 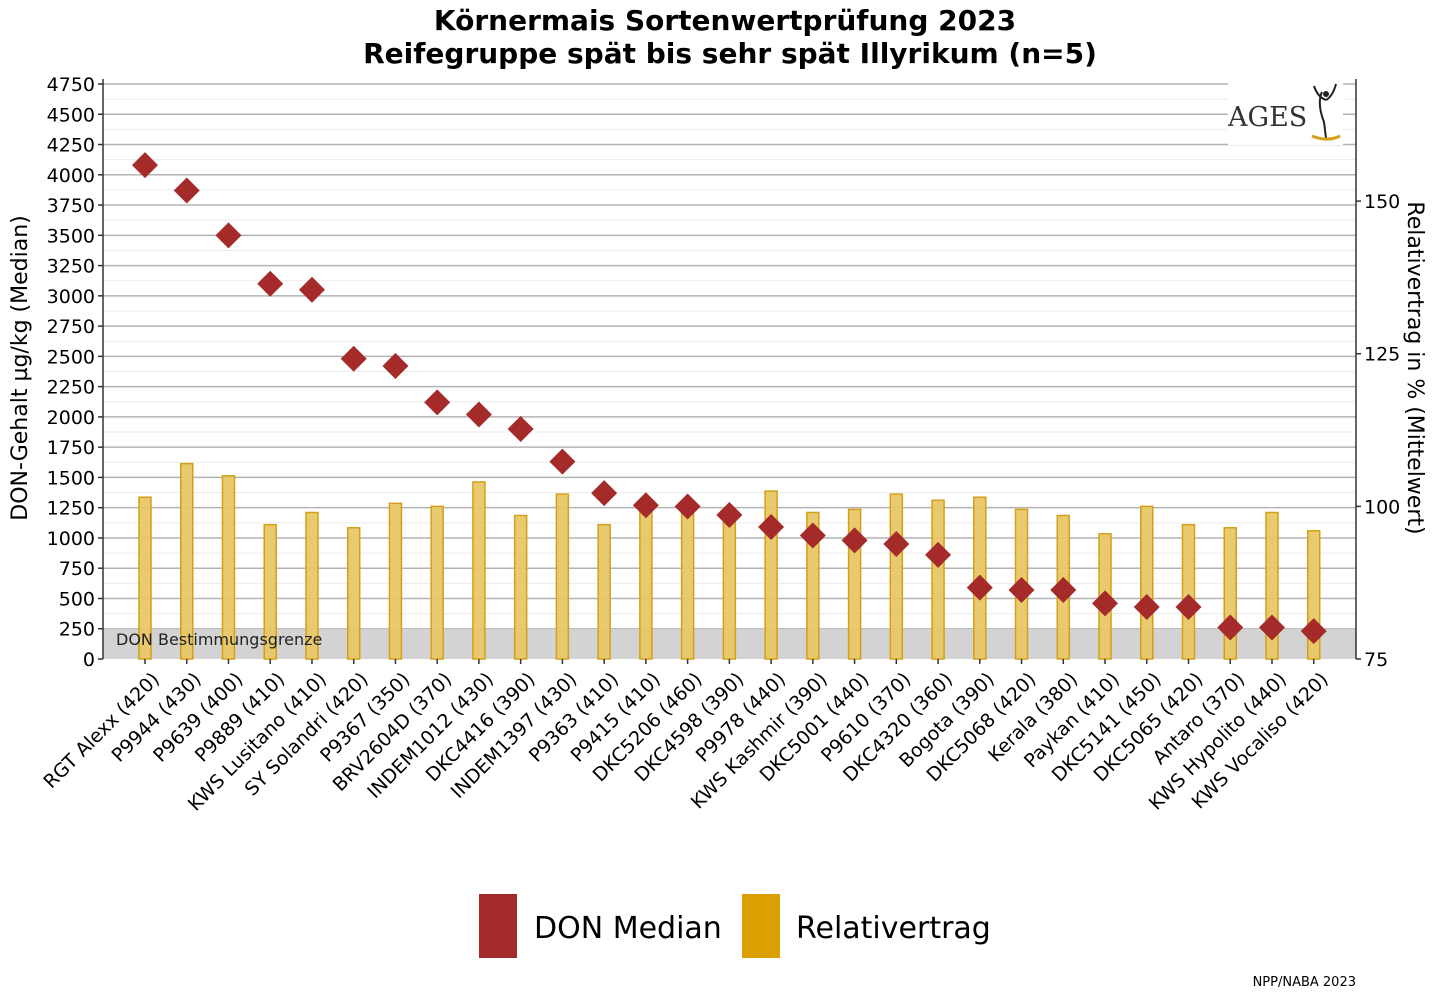 What do you see at coordinates (71, 418) in the screenshot?
I see `y-tick-label-left: 2000` at bounding box center [71, 418].